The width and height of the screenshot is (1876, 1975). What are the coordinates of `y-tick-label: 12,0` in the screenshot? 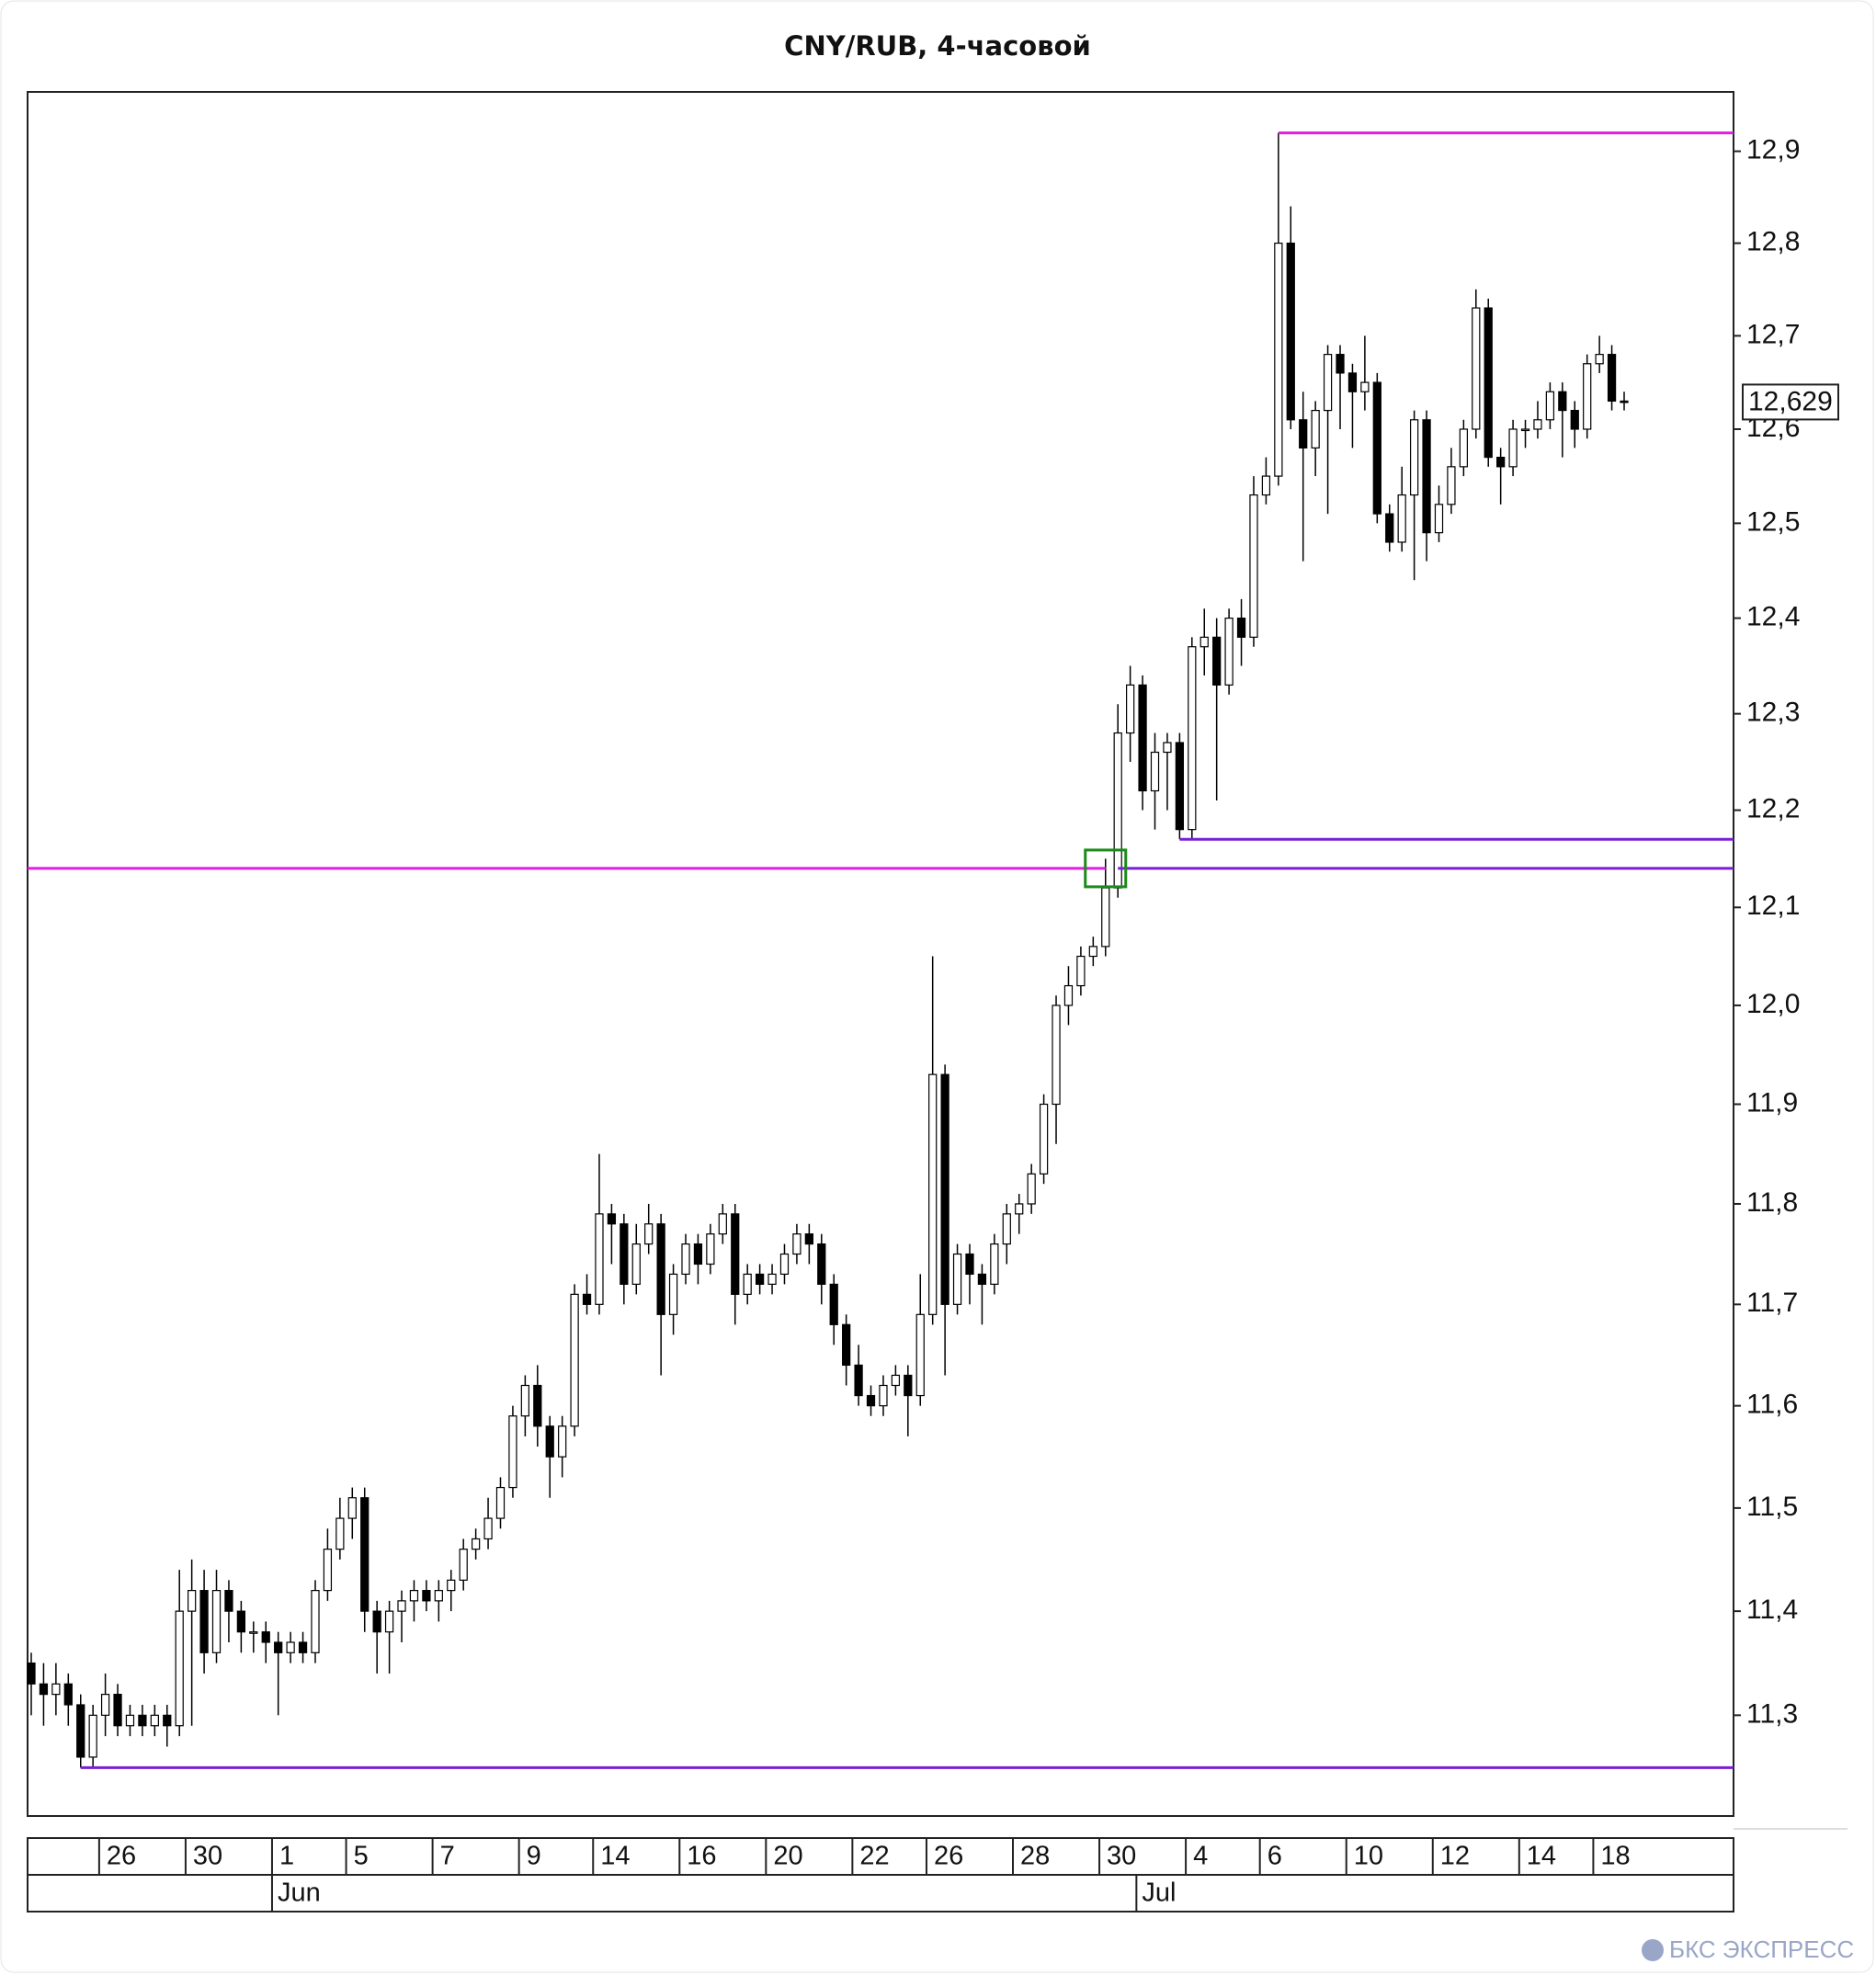 It's located at (1773, 1004).